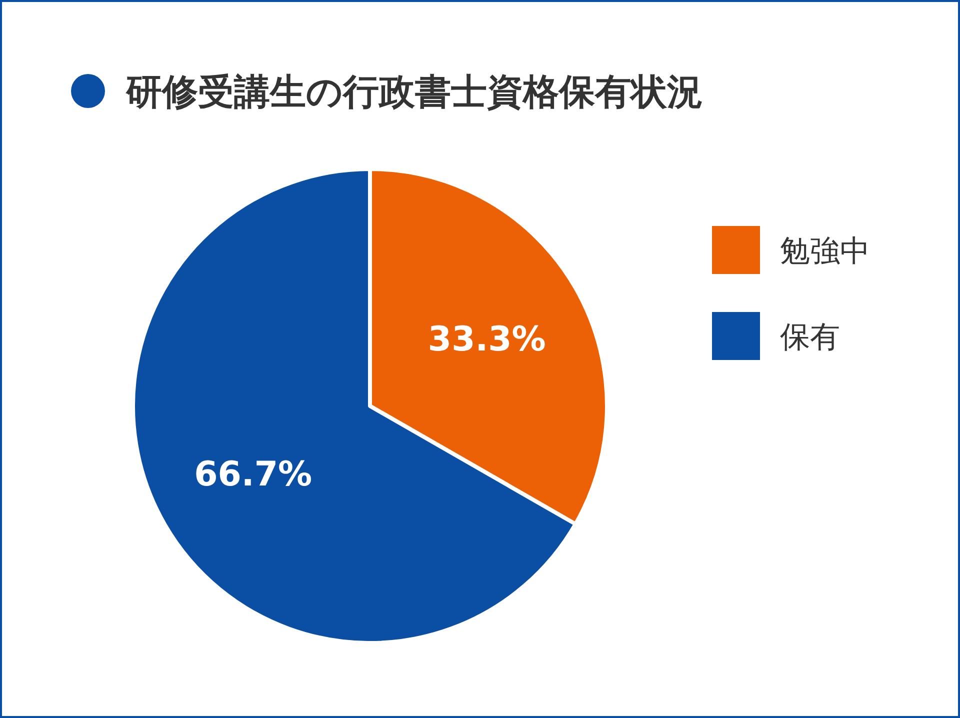 This screenshot has width=960, height=718. Describe the element at coordinates (487, 339) in the screenshot. I see `data-label: 33.3%` at that location.